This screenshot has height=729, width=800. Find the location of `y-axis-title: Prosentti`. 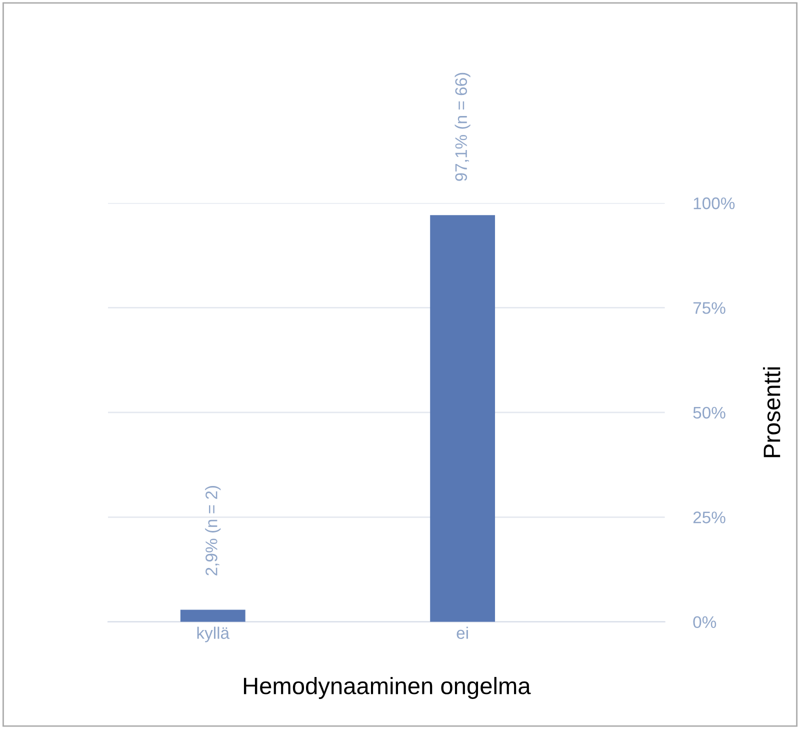

y-axis-title: Prosentti is located at coordinates (771, 412).